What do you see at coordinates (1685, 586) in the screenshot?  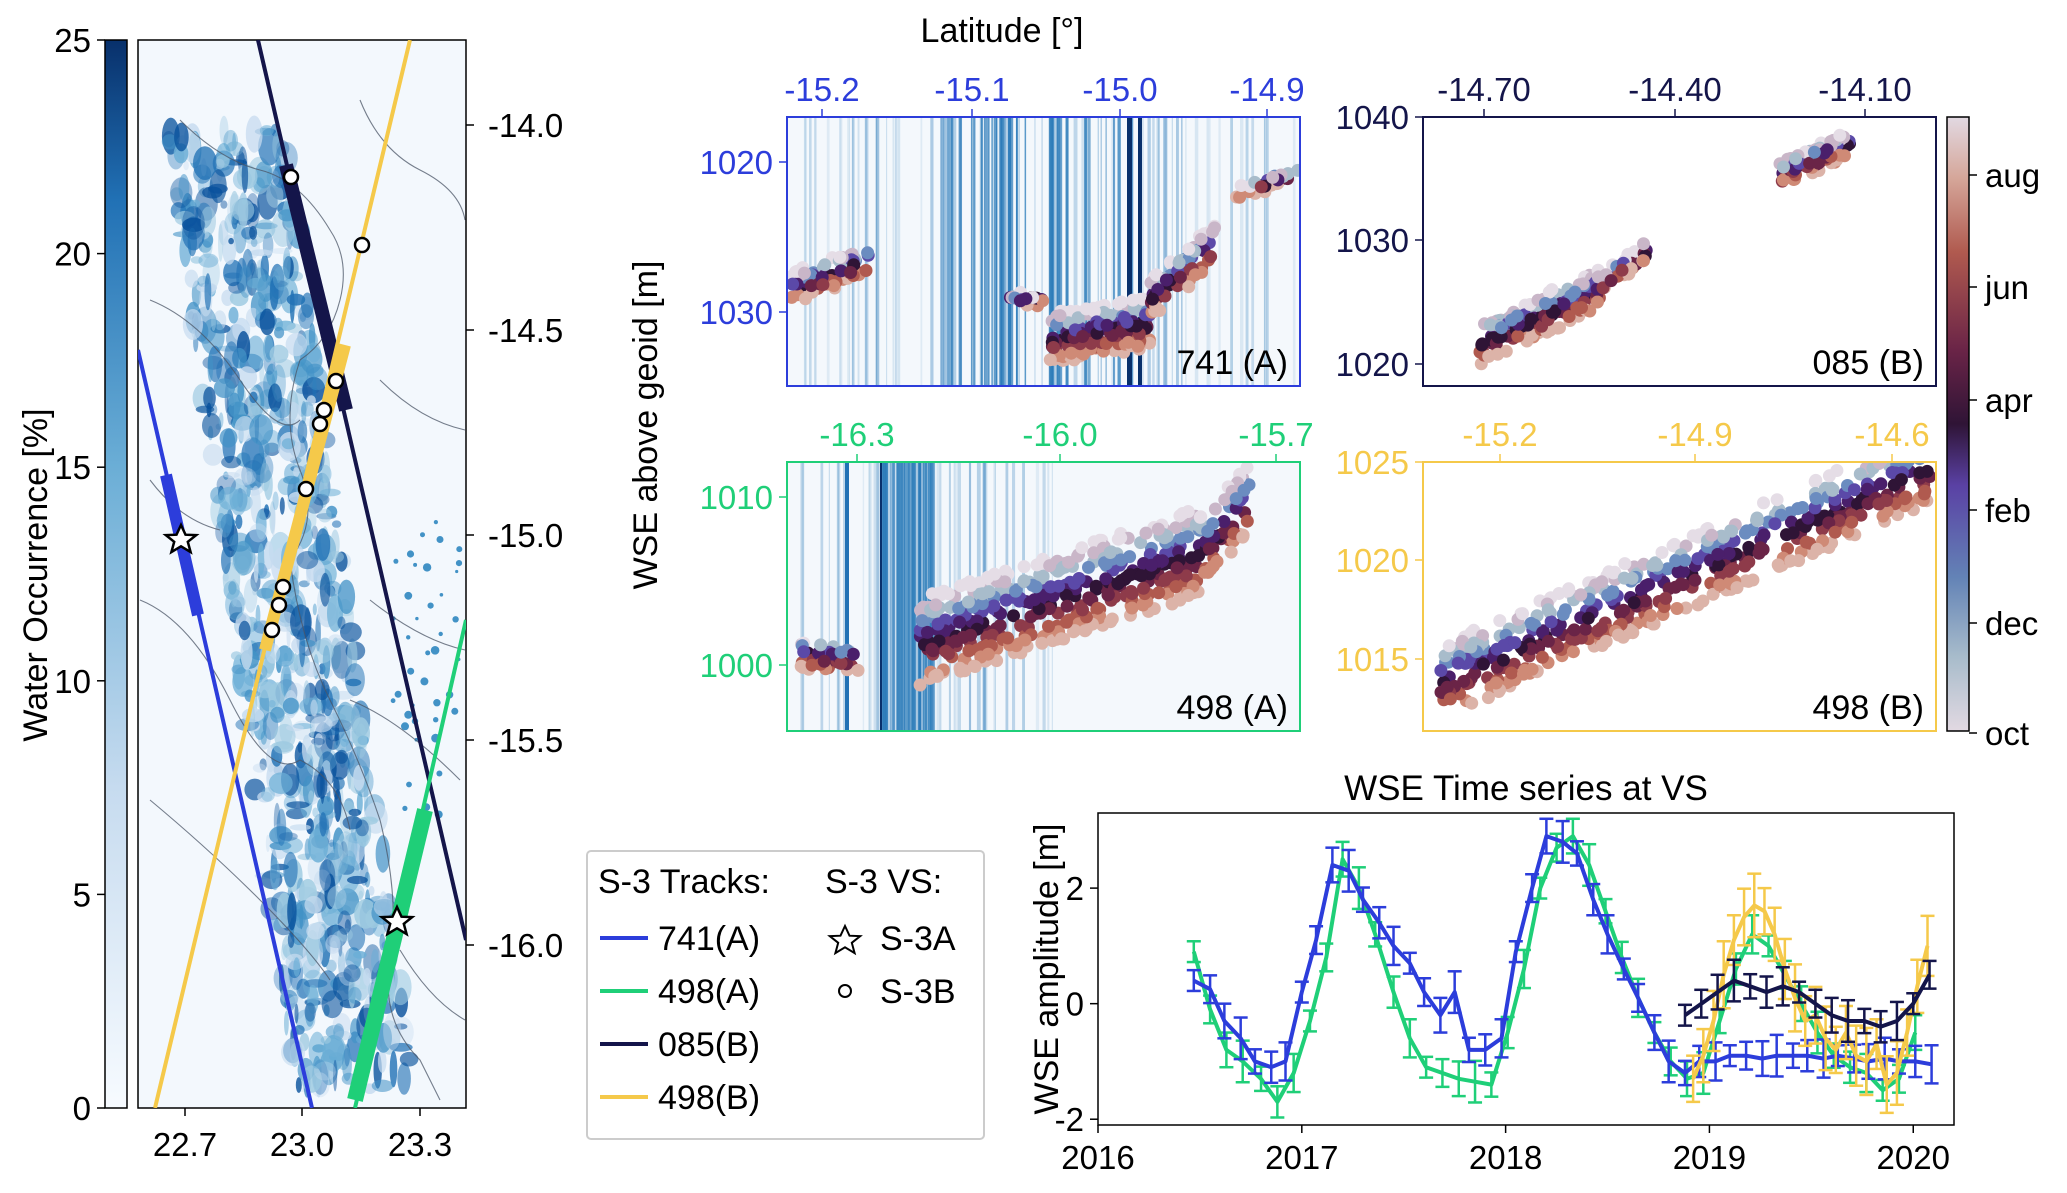 I see `wse-points` at bounding box center [1685, 586].